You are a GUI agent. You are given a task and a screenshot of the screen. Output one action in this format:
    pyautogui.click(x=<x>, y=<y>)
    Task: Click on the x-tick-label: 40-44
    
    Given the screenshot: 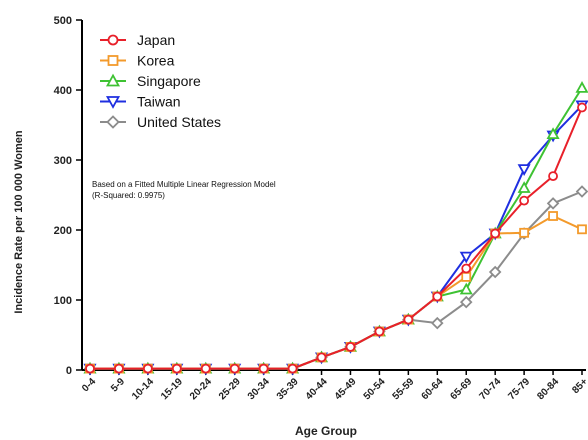 What is the action you would take?
    pyautogui.click(x=317, y=389)
    